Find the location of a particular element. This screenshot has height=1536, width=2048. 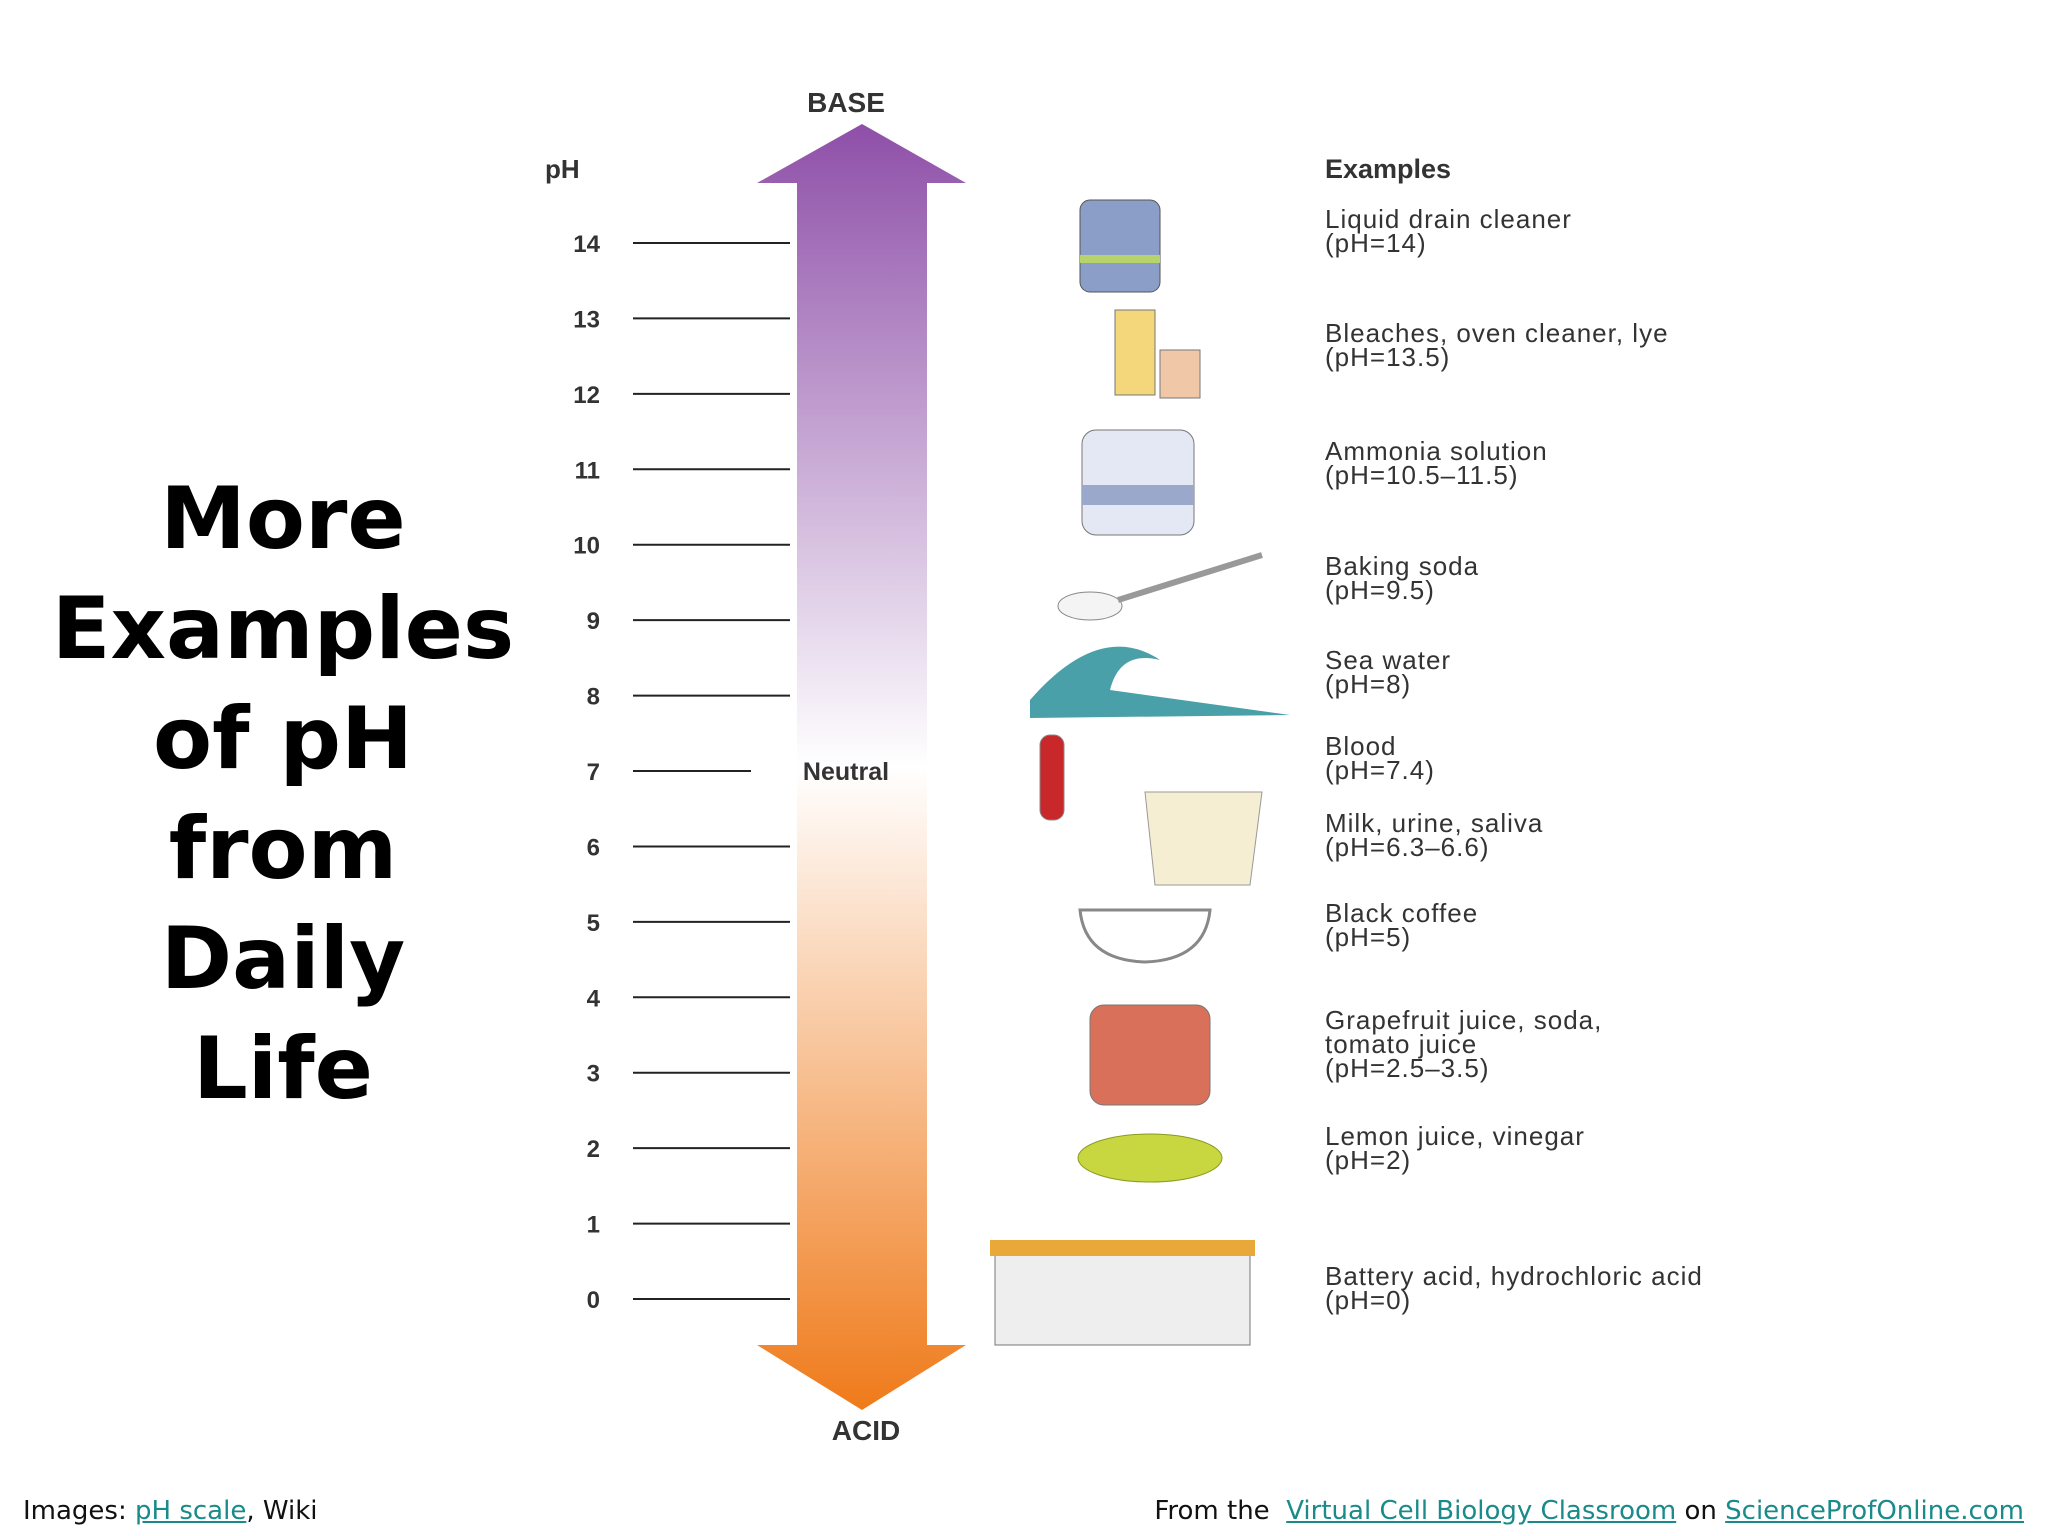

tick-label: 13 is located at coordinates (586, 319).